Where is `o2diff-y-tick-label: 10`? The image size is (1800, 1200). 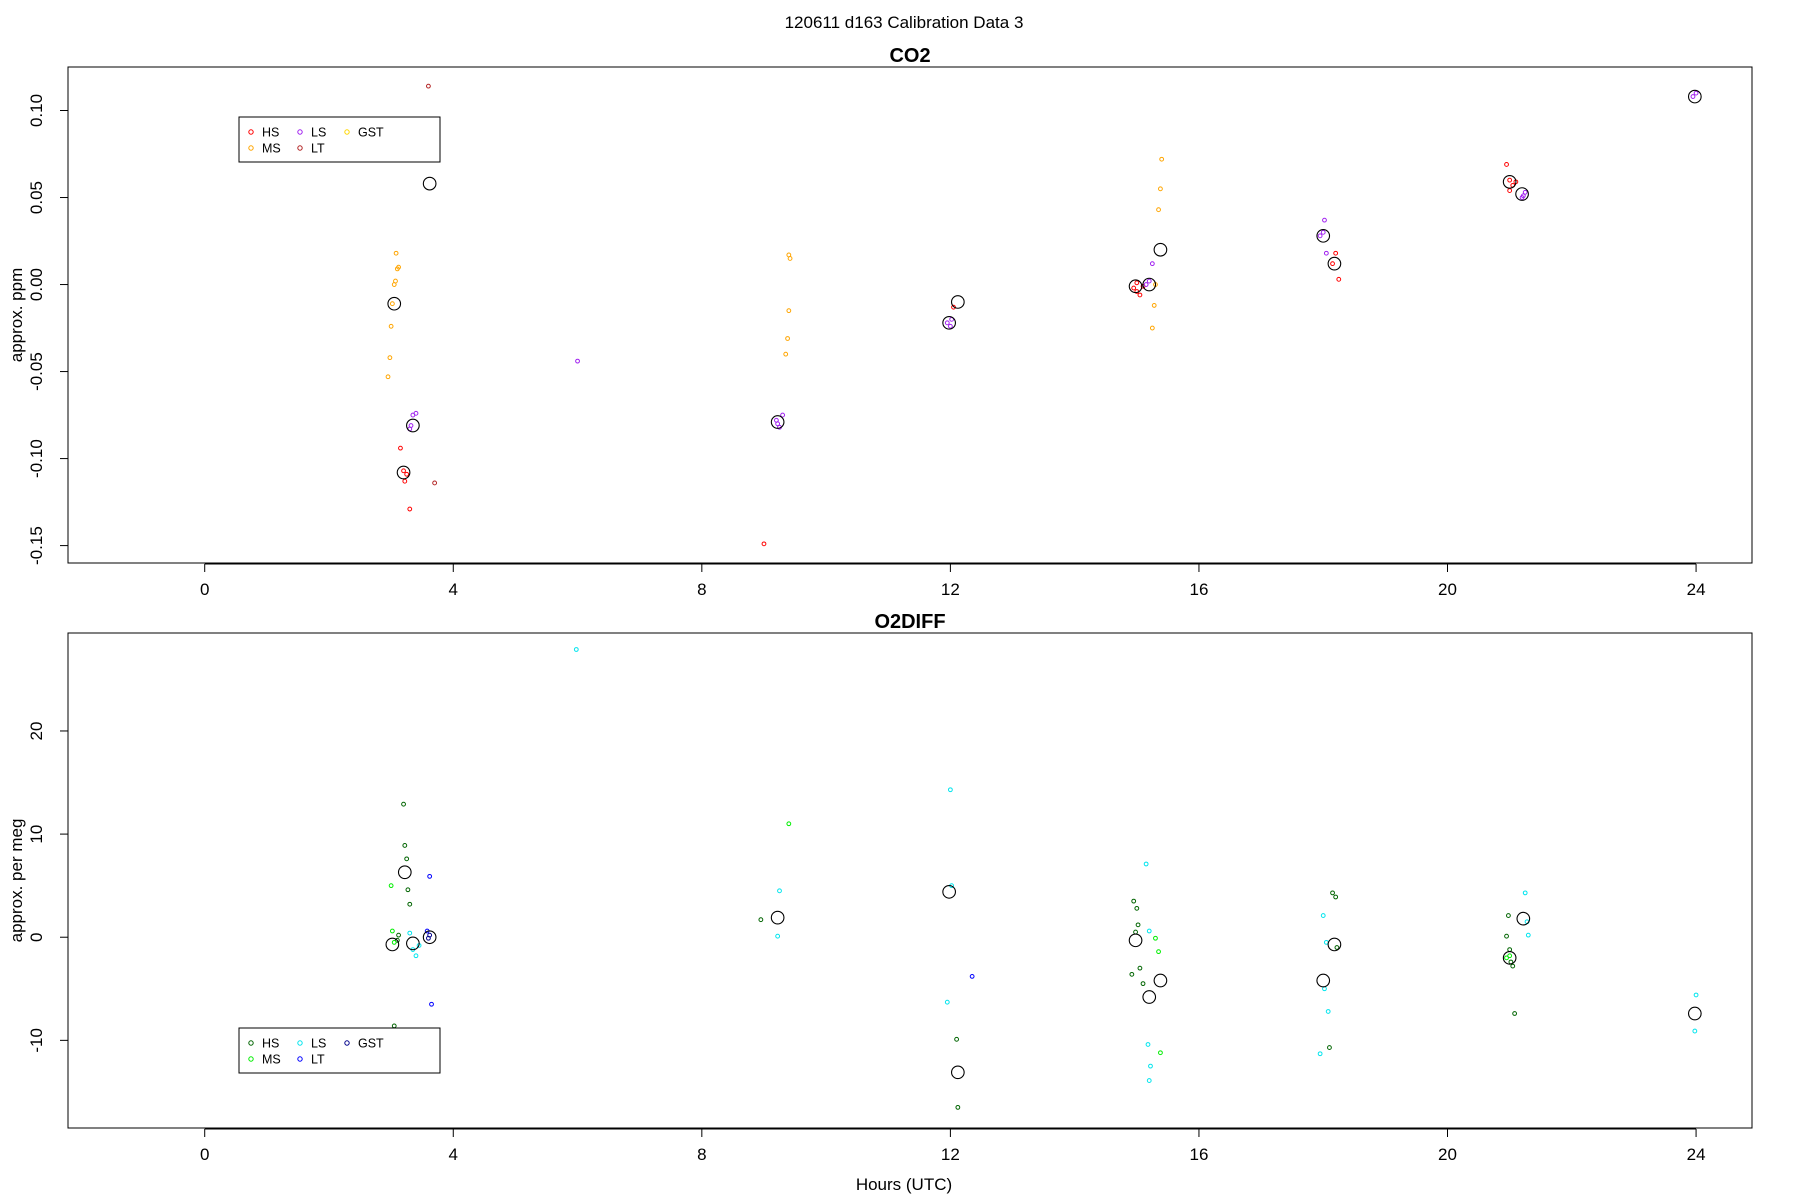 o2diff-y-tick-label: 10 is located at coordinates (36, 834).